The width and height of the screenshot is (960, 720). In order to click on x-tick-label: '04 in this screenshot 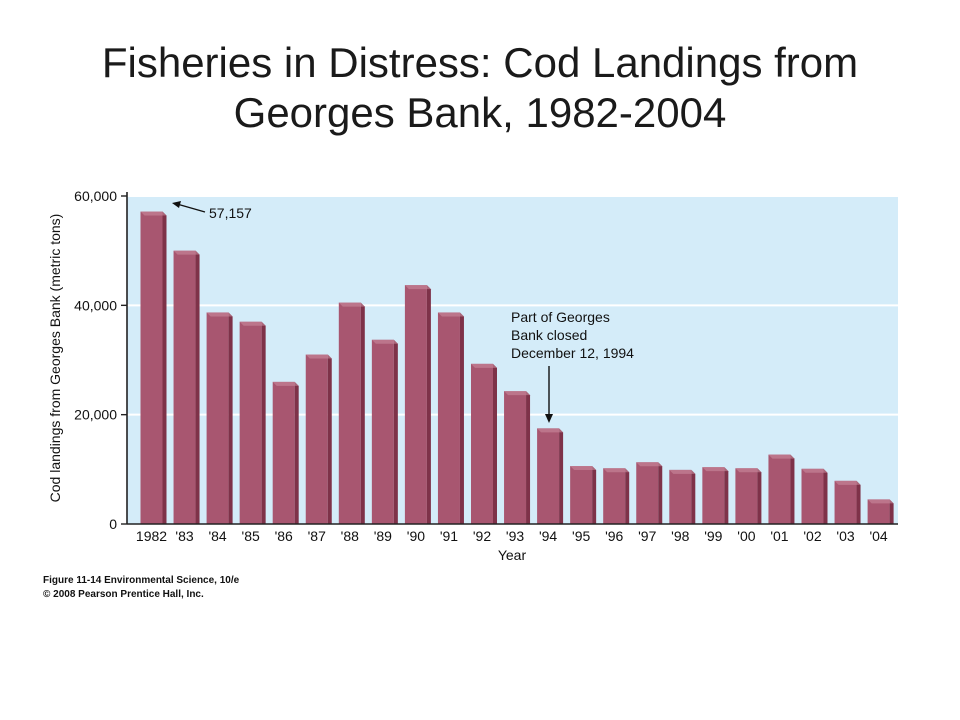, I will do `click(878, 536)`.